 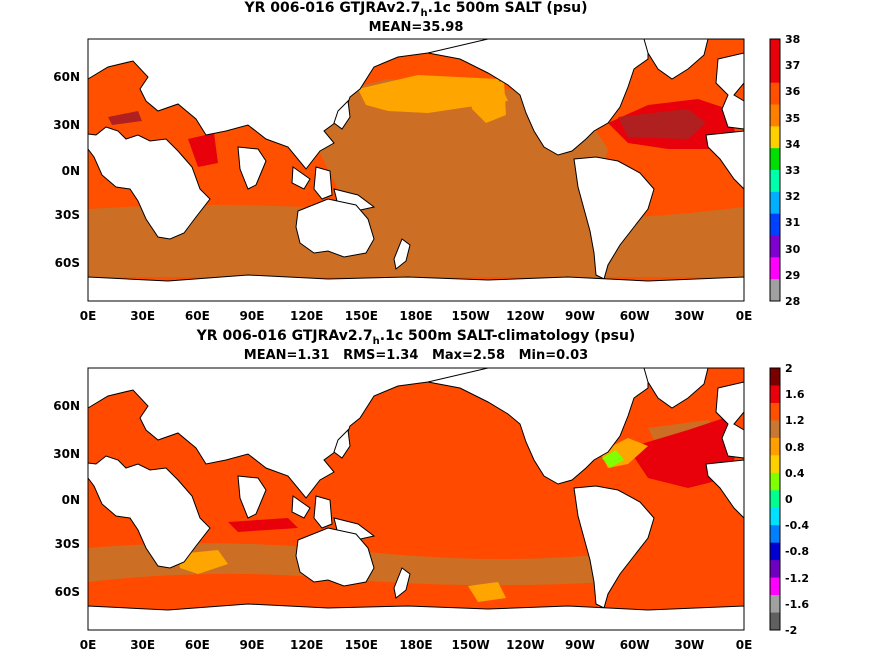 What do you see at coordinates (203, 150) in the screenshot?
I see `panel1-redsea` at bounding box center [203, 150].